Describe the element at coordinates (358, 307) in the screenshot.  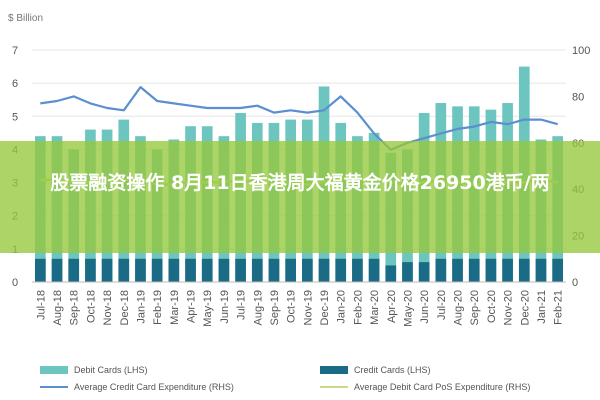
I see `x-tick-label: Feb-20` at that location.